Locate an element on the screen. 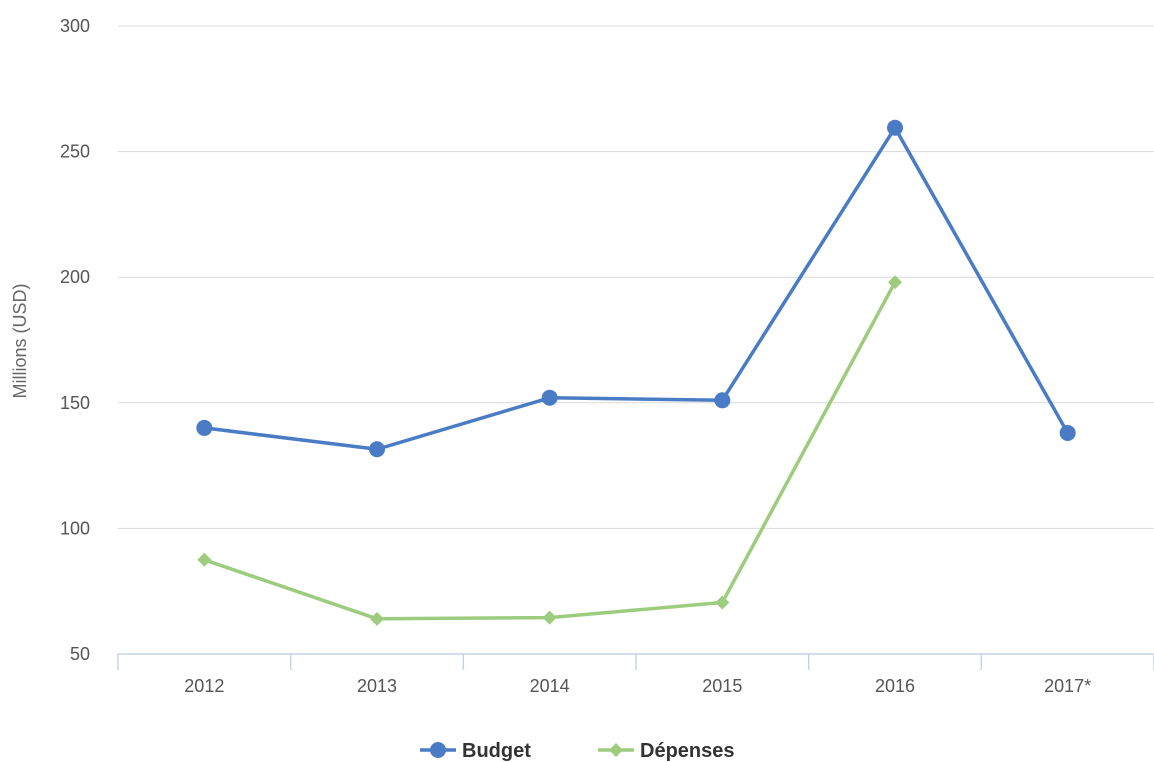 The width and height of the screenshot is (1154, 762). legend-item: Dépenses is located at coordinates (666, 751).